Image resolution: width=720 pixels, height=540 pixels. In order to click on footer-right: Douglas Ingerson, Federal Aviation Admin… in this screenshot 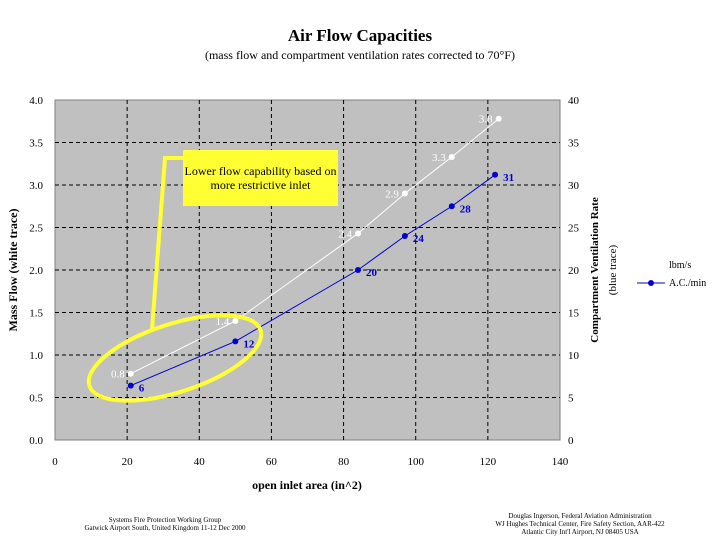, I will do `click(580, 524)`.